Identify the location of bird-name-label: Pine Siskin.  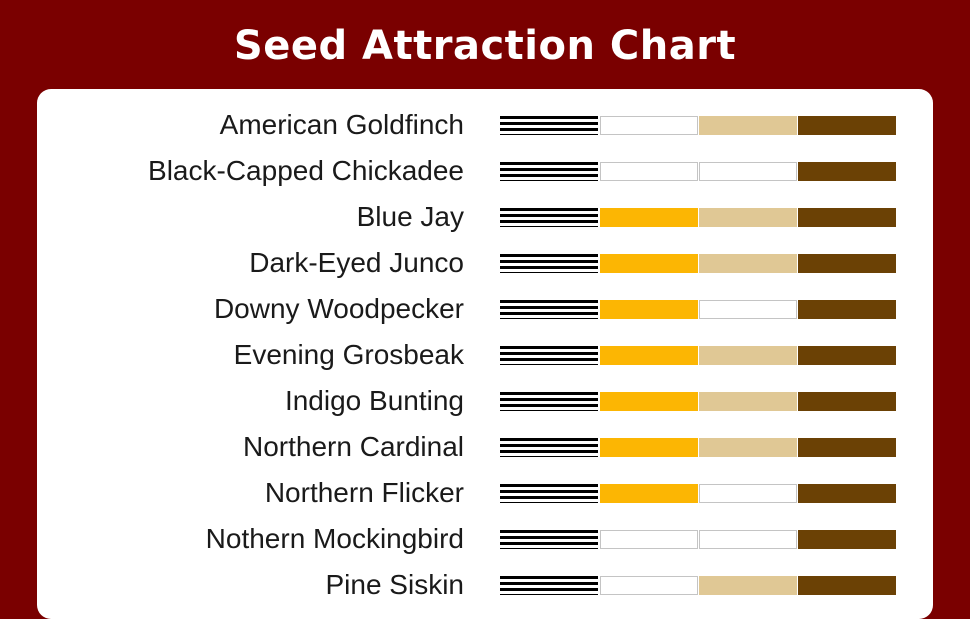
(394, 584).